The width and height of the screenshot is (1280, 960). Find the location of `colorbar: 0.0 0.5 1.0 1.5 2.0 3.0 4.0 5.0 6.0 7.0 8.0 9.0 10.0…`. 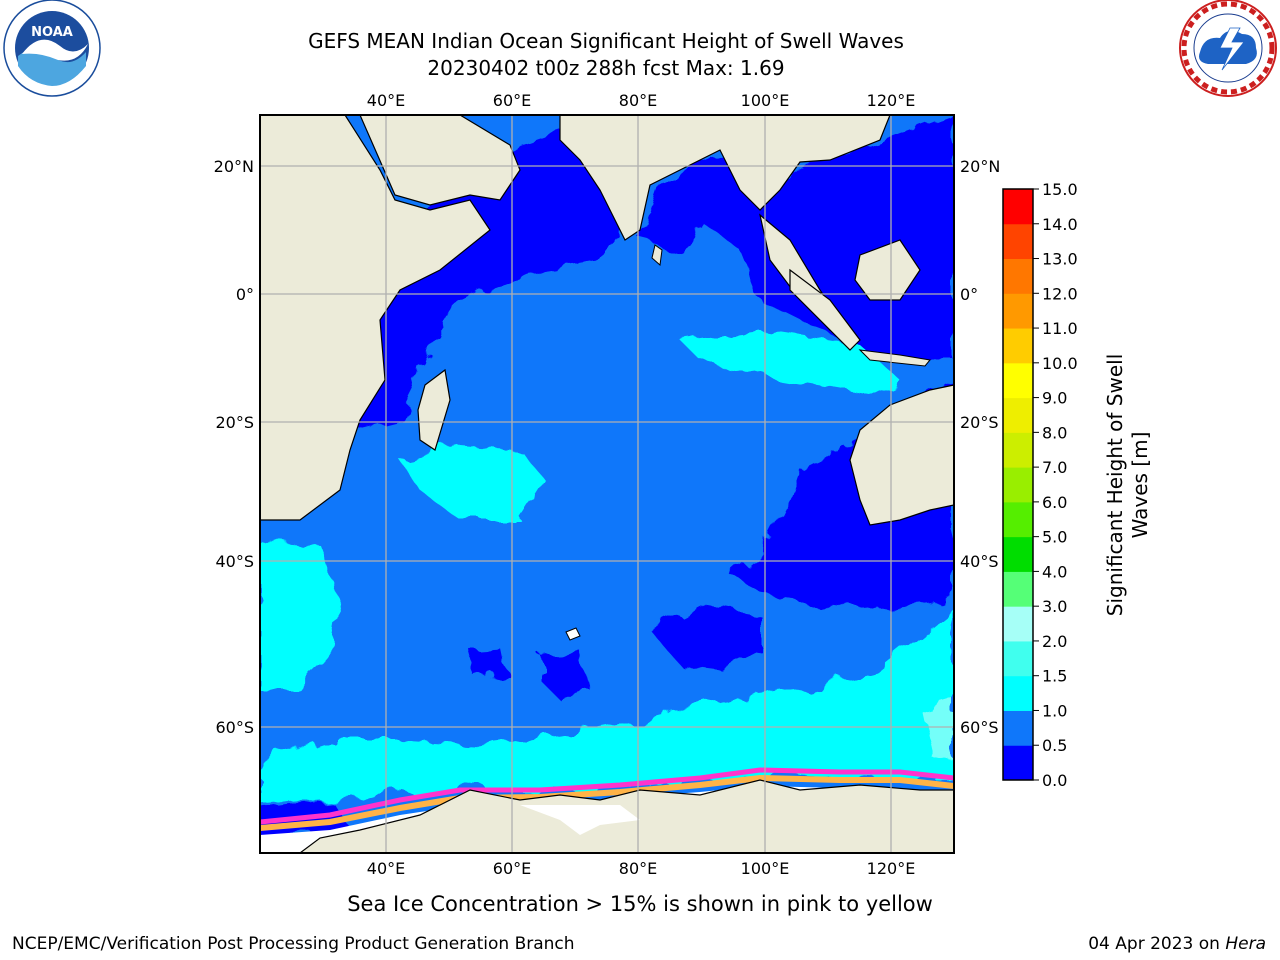

colorbar: 0.0 0.5 1.0 1.5 2.0 3.0 4.0 5.0 6.0 7.0 8.0 9.0 10.0… is located at coordinates (1077, 485).